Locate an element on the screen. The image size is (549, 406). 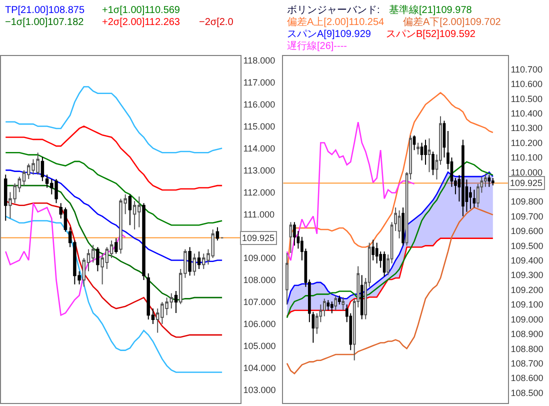
y-tick-label: 108.600 is located at coordinates (527, 378).